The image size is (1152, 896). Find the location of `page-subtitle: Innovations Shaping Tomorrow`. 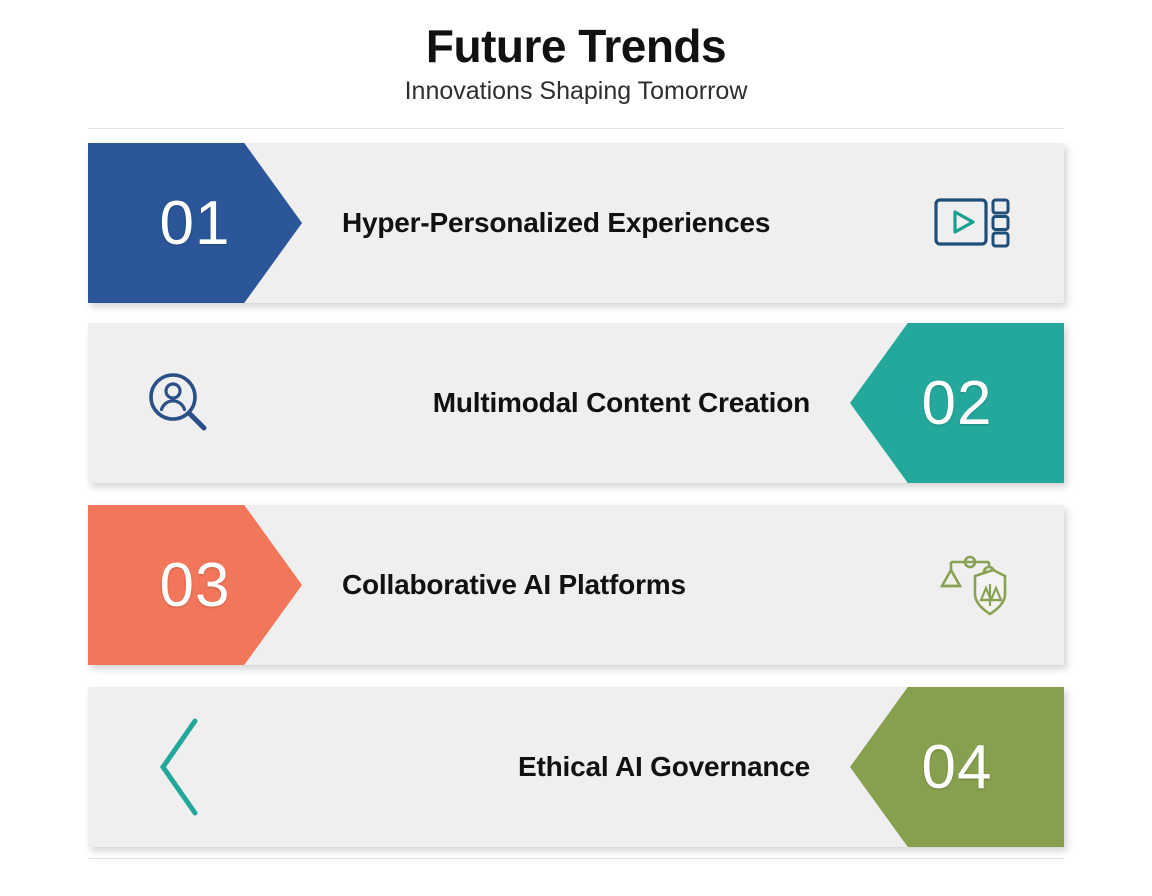

page-subtitle: Innovations Shaping Tomorrow is located at coordinates (576, 90).